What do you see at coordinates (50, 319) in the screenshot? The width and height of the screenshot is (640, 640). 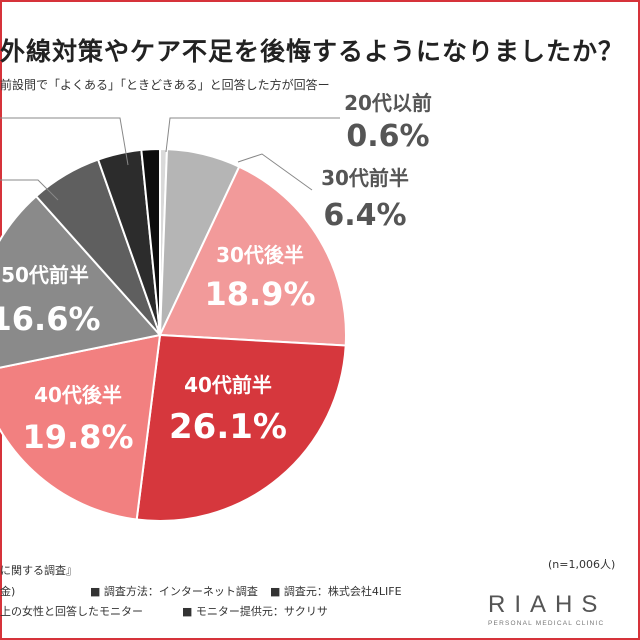 I see `slice-value: 16.6%` at bounding box center [50, 319].